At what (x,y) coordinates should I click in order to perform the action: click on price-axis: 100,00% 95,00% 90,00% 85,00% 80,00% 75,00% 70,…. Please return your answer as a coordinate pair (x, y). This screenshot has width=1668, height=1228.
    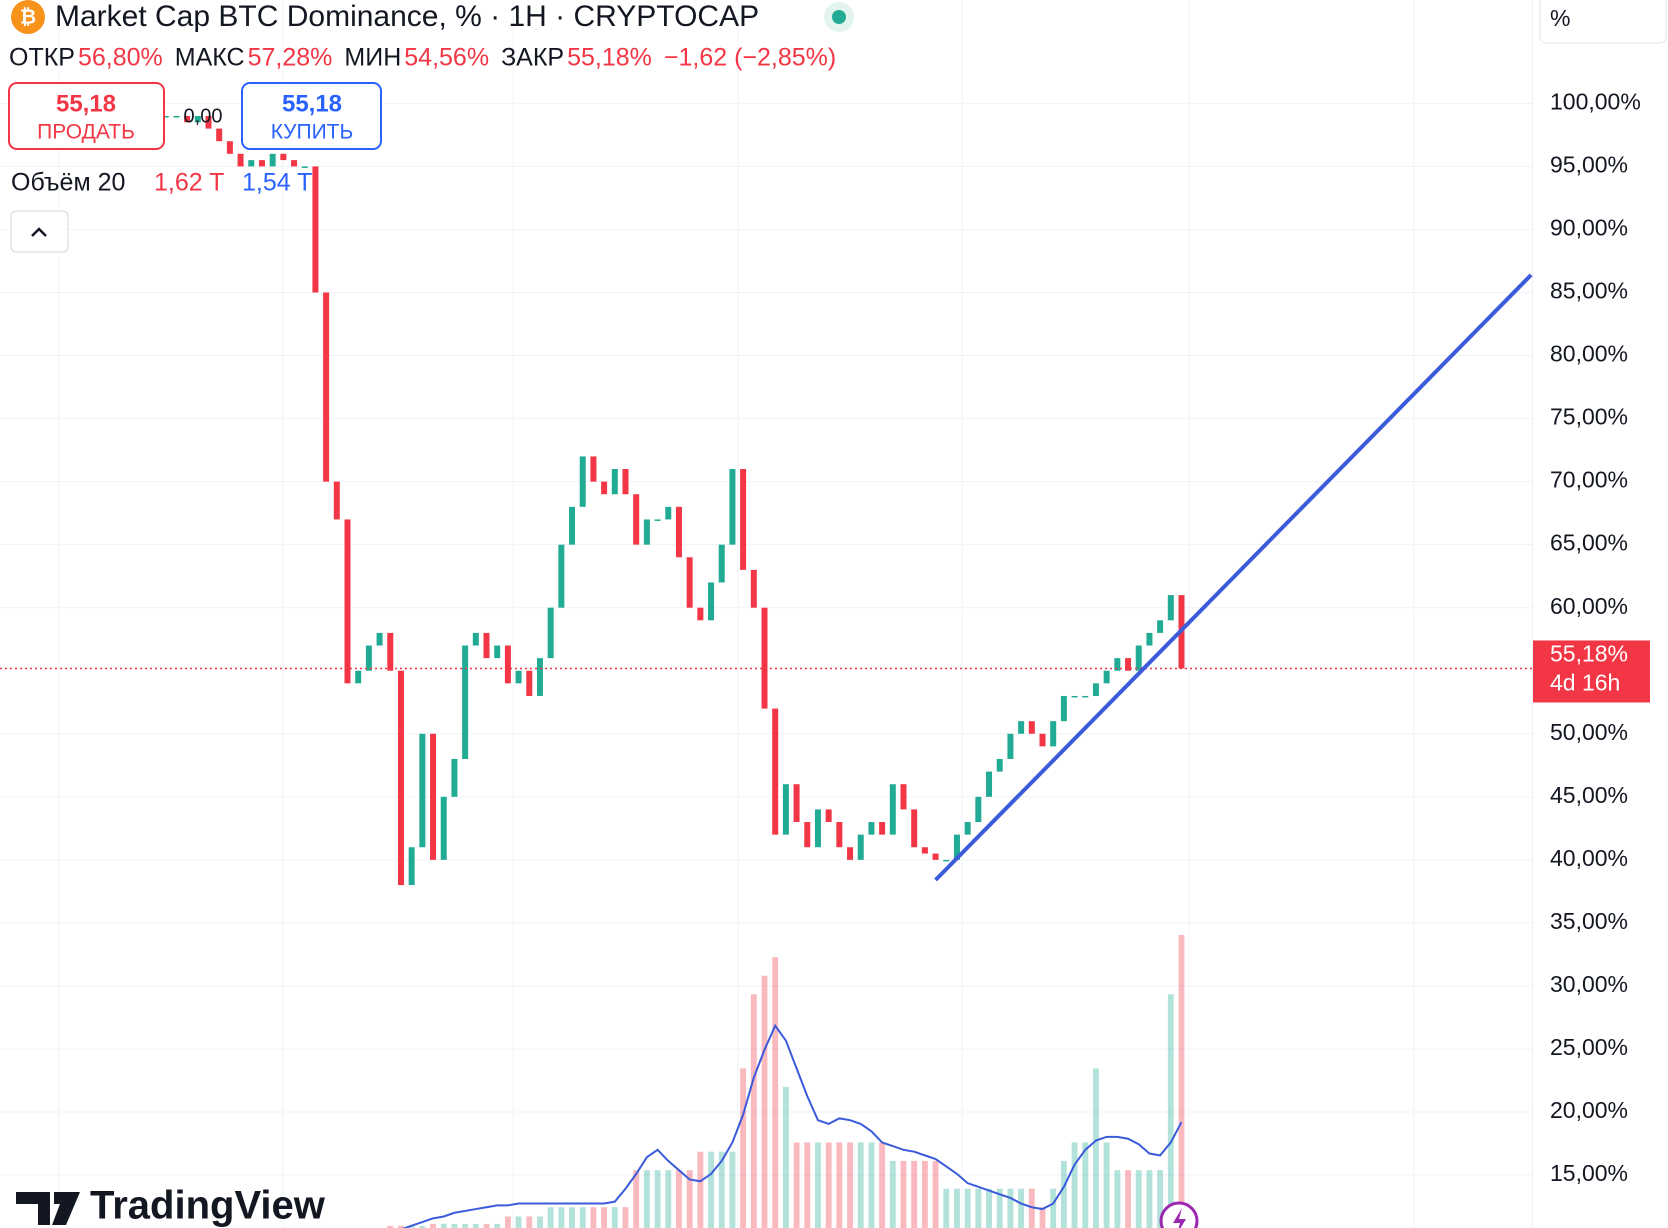
    Looking at the image, I should click on (1591, 637).